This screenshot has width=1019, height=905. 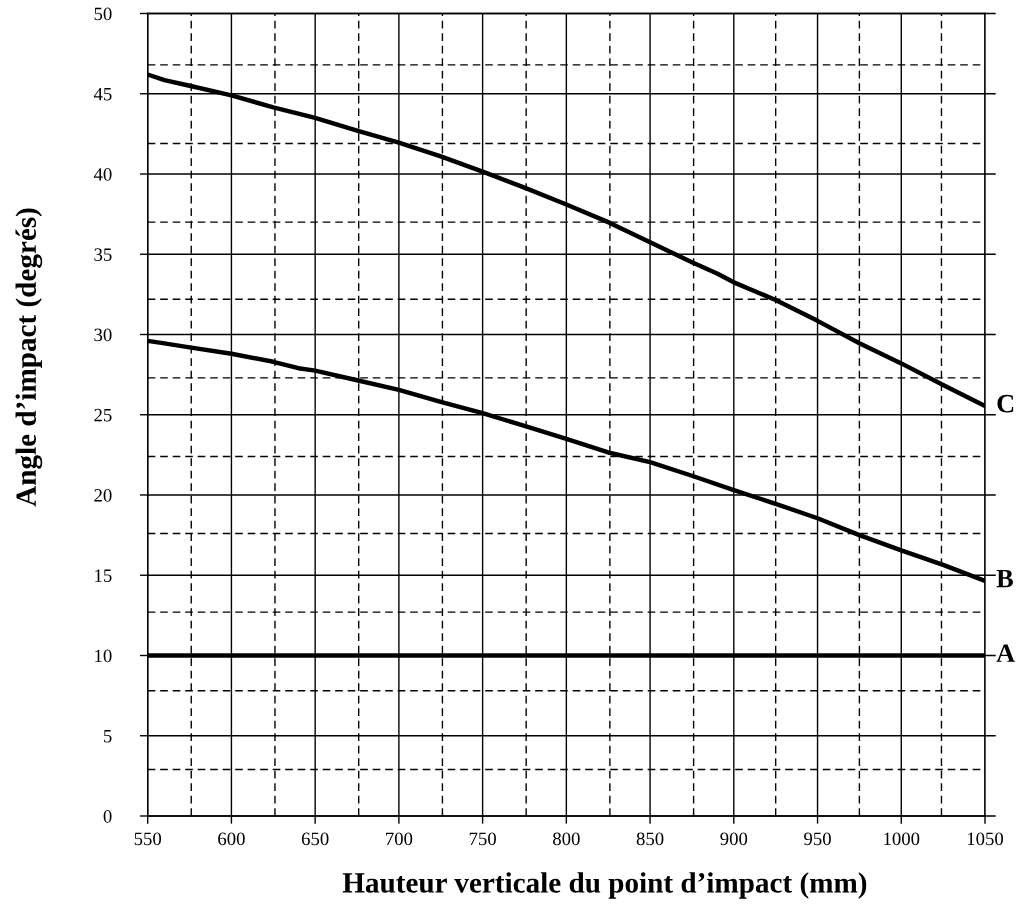 What do you see at coordinates (231, 839) in the screenshot?
I see `x-tick-label: 600` at bounding box center [231, 839].